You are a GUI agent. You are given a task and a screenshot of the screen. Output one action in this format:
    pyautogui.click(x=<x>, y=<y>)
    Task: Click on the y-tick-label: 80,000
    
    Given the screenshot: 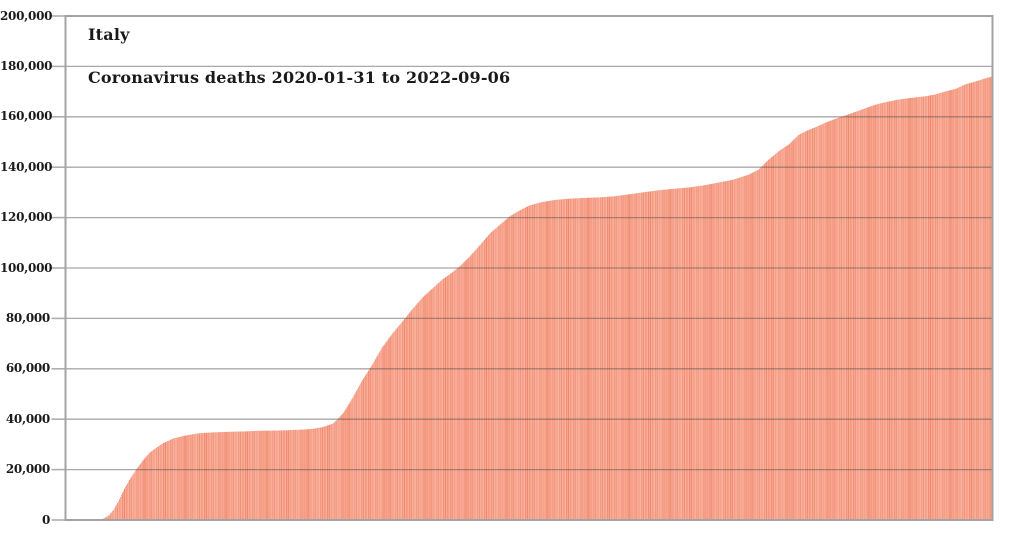 What is the action you would take?
    pyautogui.click(x=27, y=317)
    